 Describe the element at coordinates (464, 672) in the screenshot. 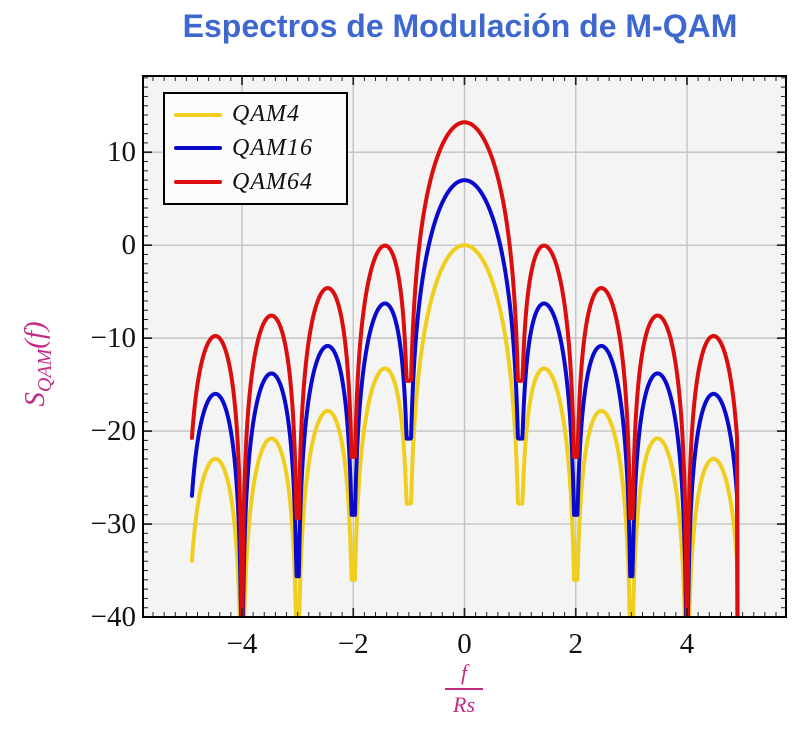

I see `xlabel-numerator: f` at that location.